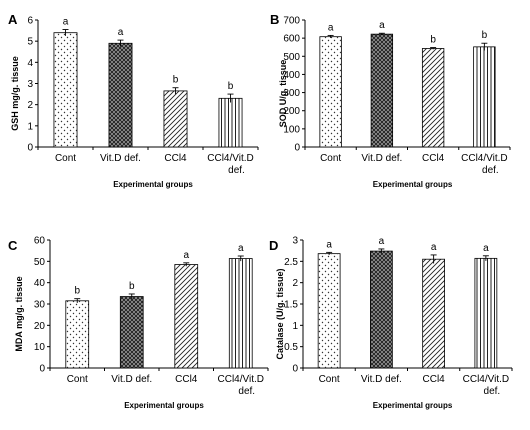 The image size is (530, 430). I want to click on y-tick-label: 4, so click(30, 63).